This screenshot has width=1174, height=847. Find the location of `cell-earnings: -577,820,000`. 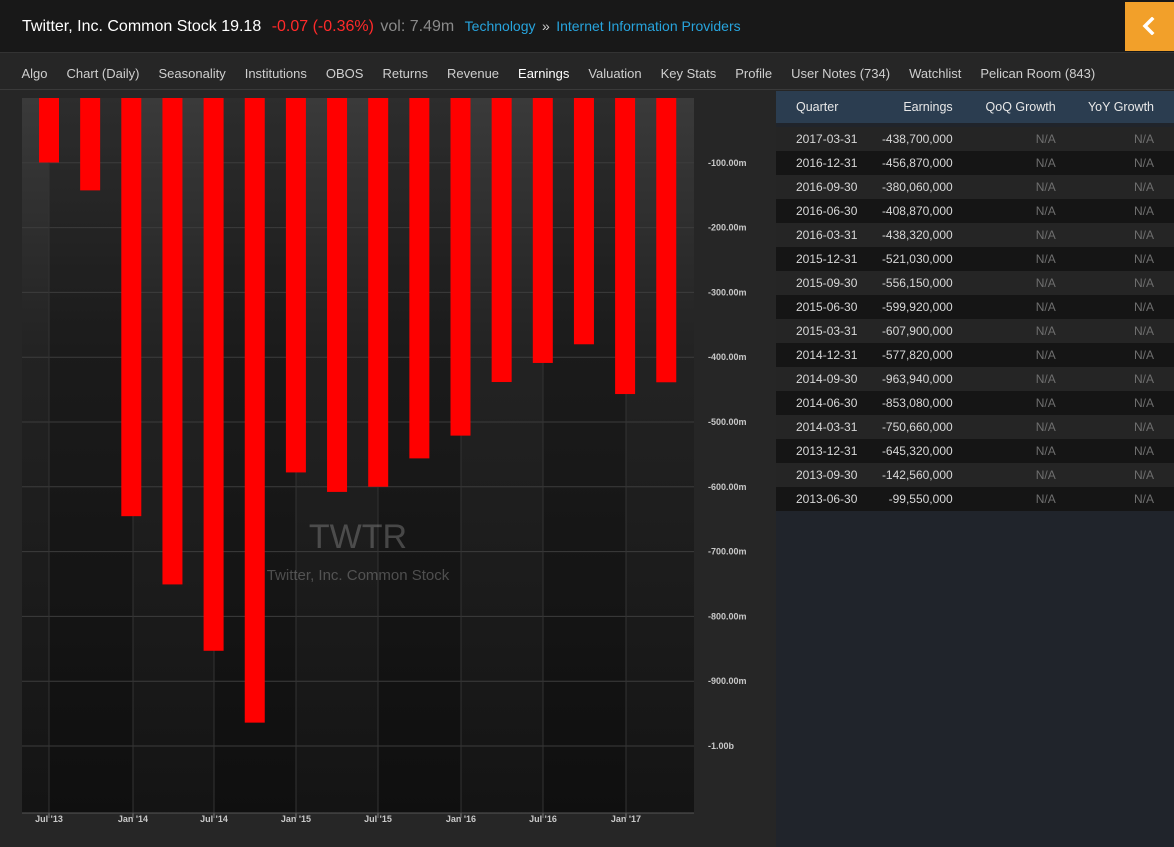

cell-earnings: -577,820,000 is located at coordinates (917, 355).